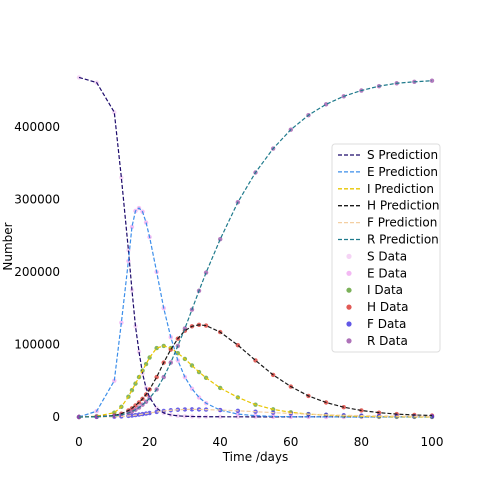 The height and width of the screenshot is (498, 498). What do you see at coordinates (403, 240) in the screenshot?
I see `legend-label: R Prediction` at bounding box center [403, 240].